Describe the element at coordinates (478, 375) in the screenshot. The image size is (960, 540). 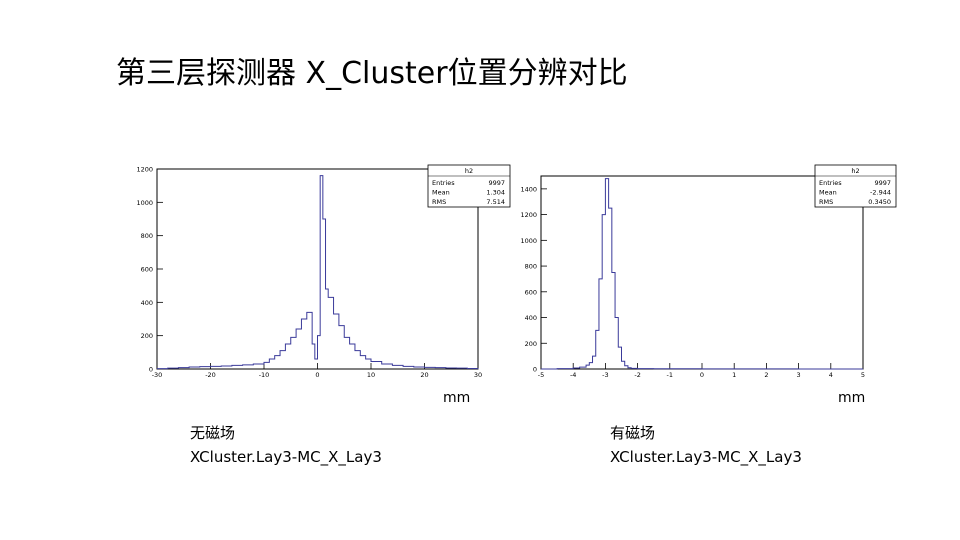
I see `x-tick-label: 30` at that location.